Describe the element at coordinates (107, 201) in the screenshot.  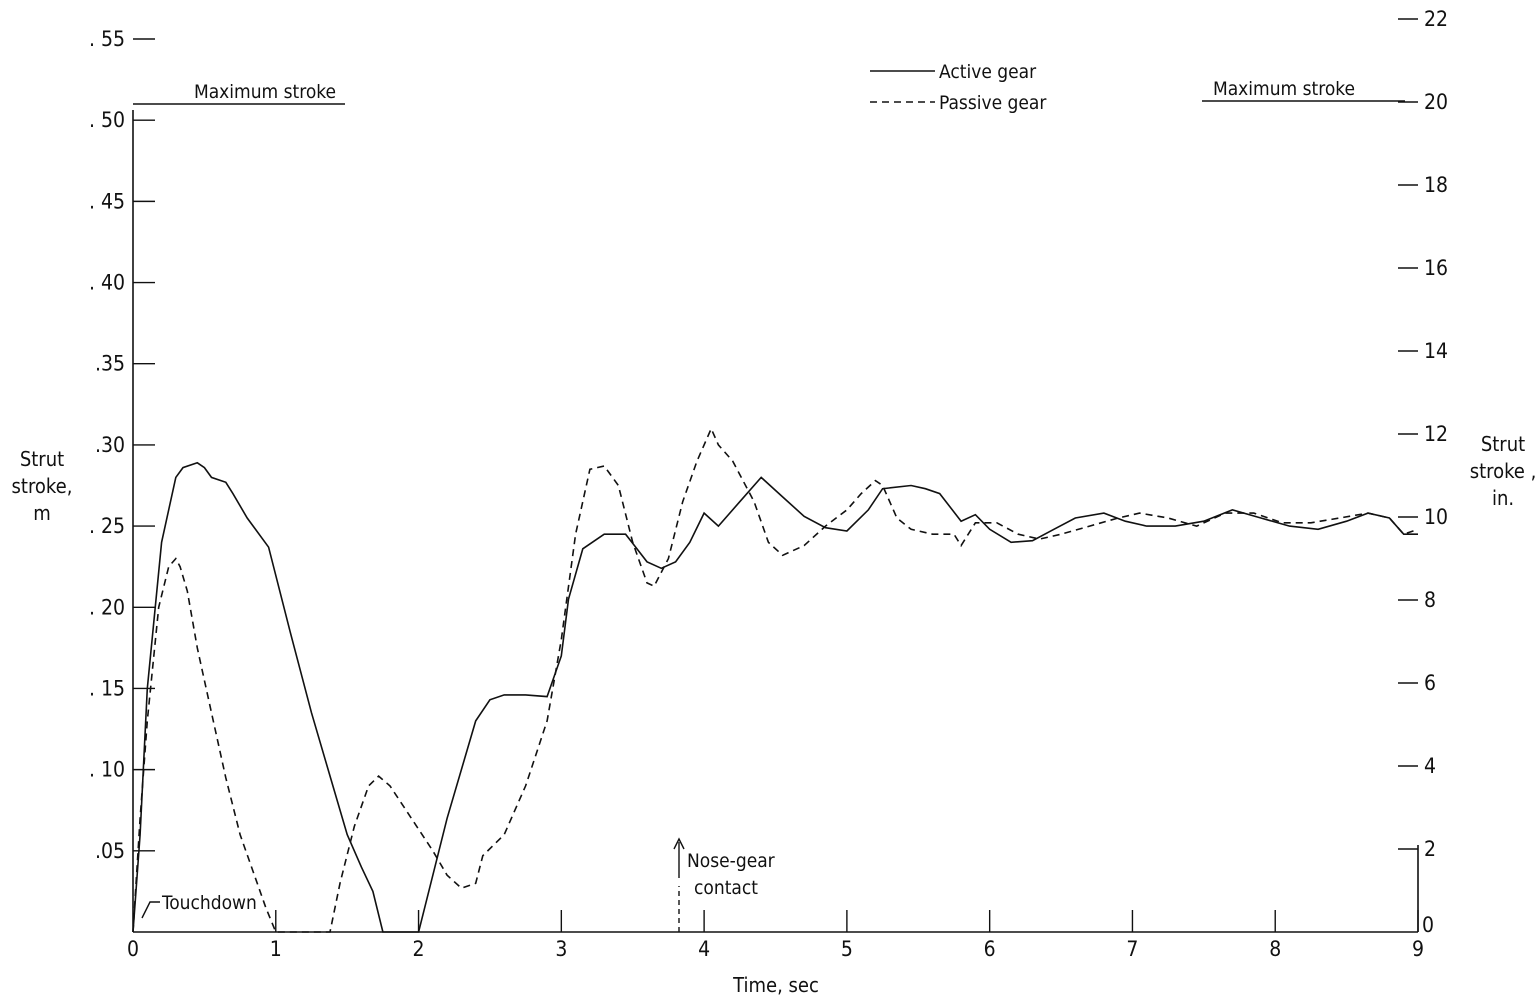
I see `left-y-tick-label: . 45` at that location.